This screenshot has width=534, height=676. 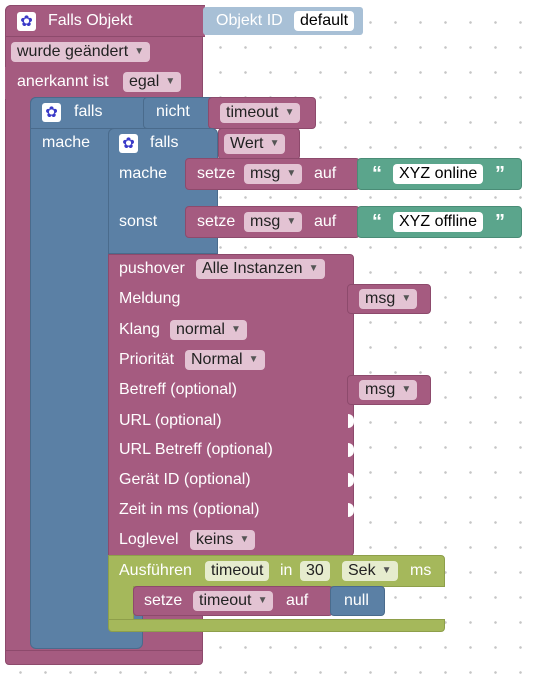 What do you see at coordinates (90, 20) in the screenshot?
I see `trigger-title: Falls Objekt` at bounding box center [90, 20].